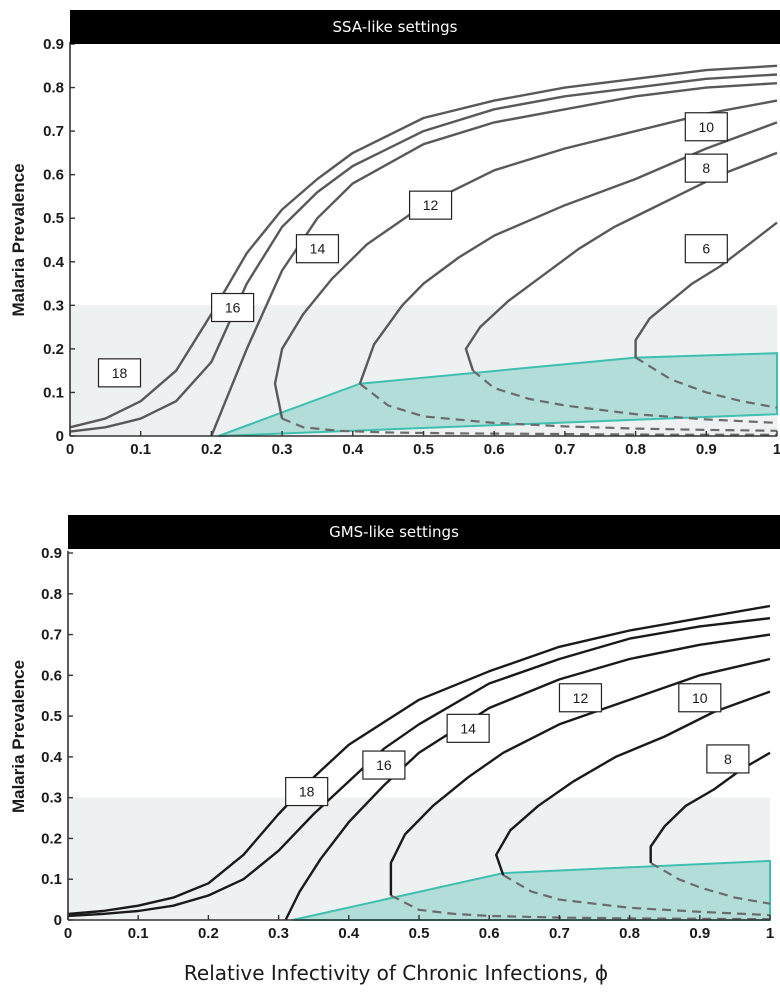  Describe the element at coordinates (395, 27) in the screenshot. I see `chart-title: SSA-like settings` at that location.